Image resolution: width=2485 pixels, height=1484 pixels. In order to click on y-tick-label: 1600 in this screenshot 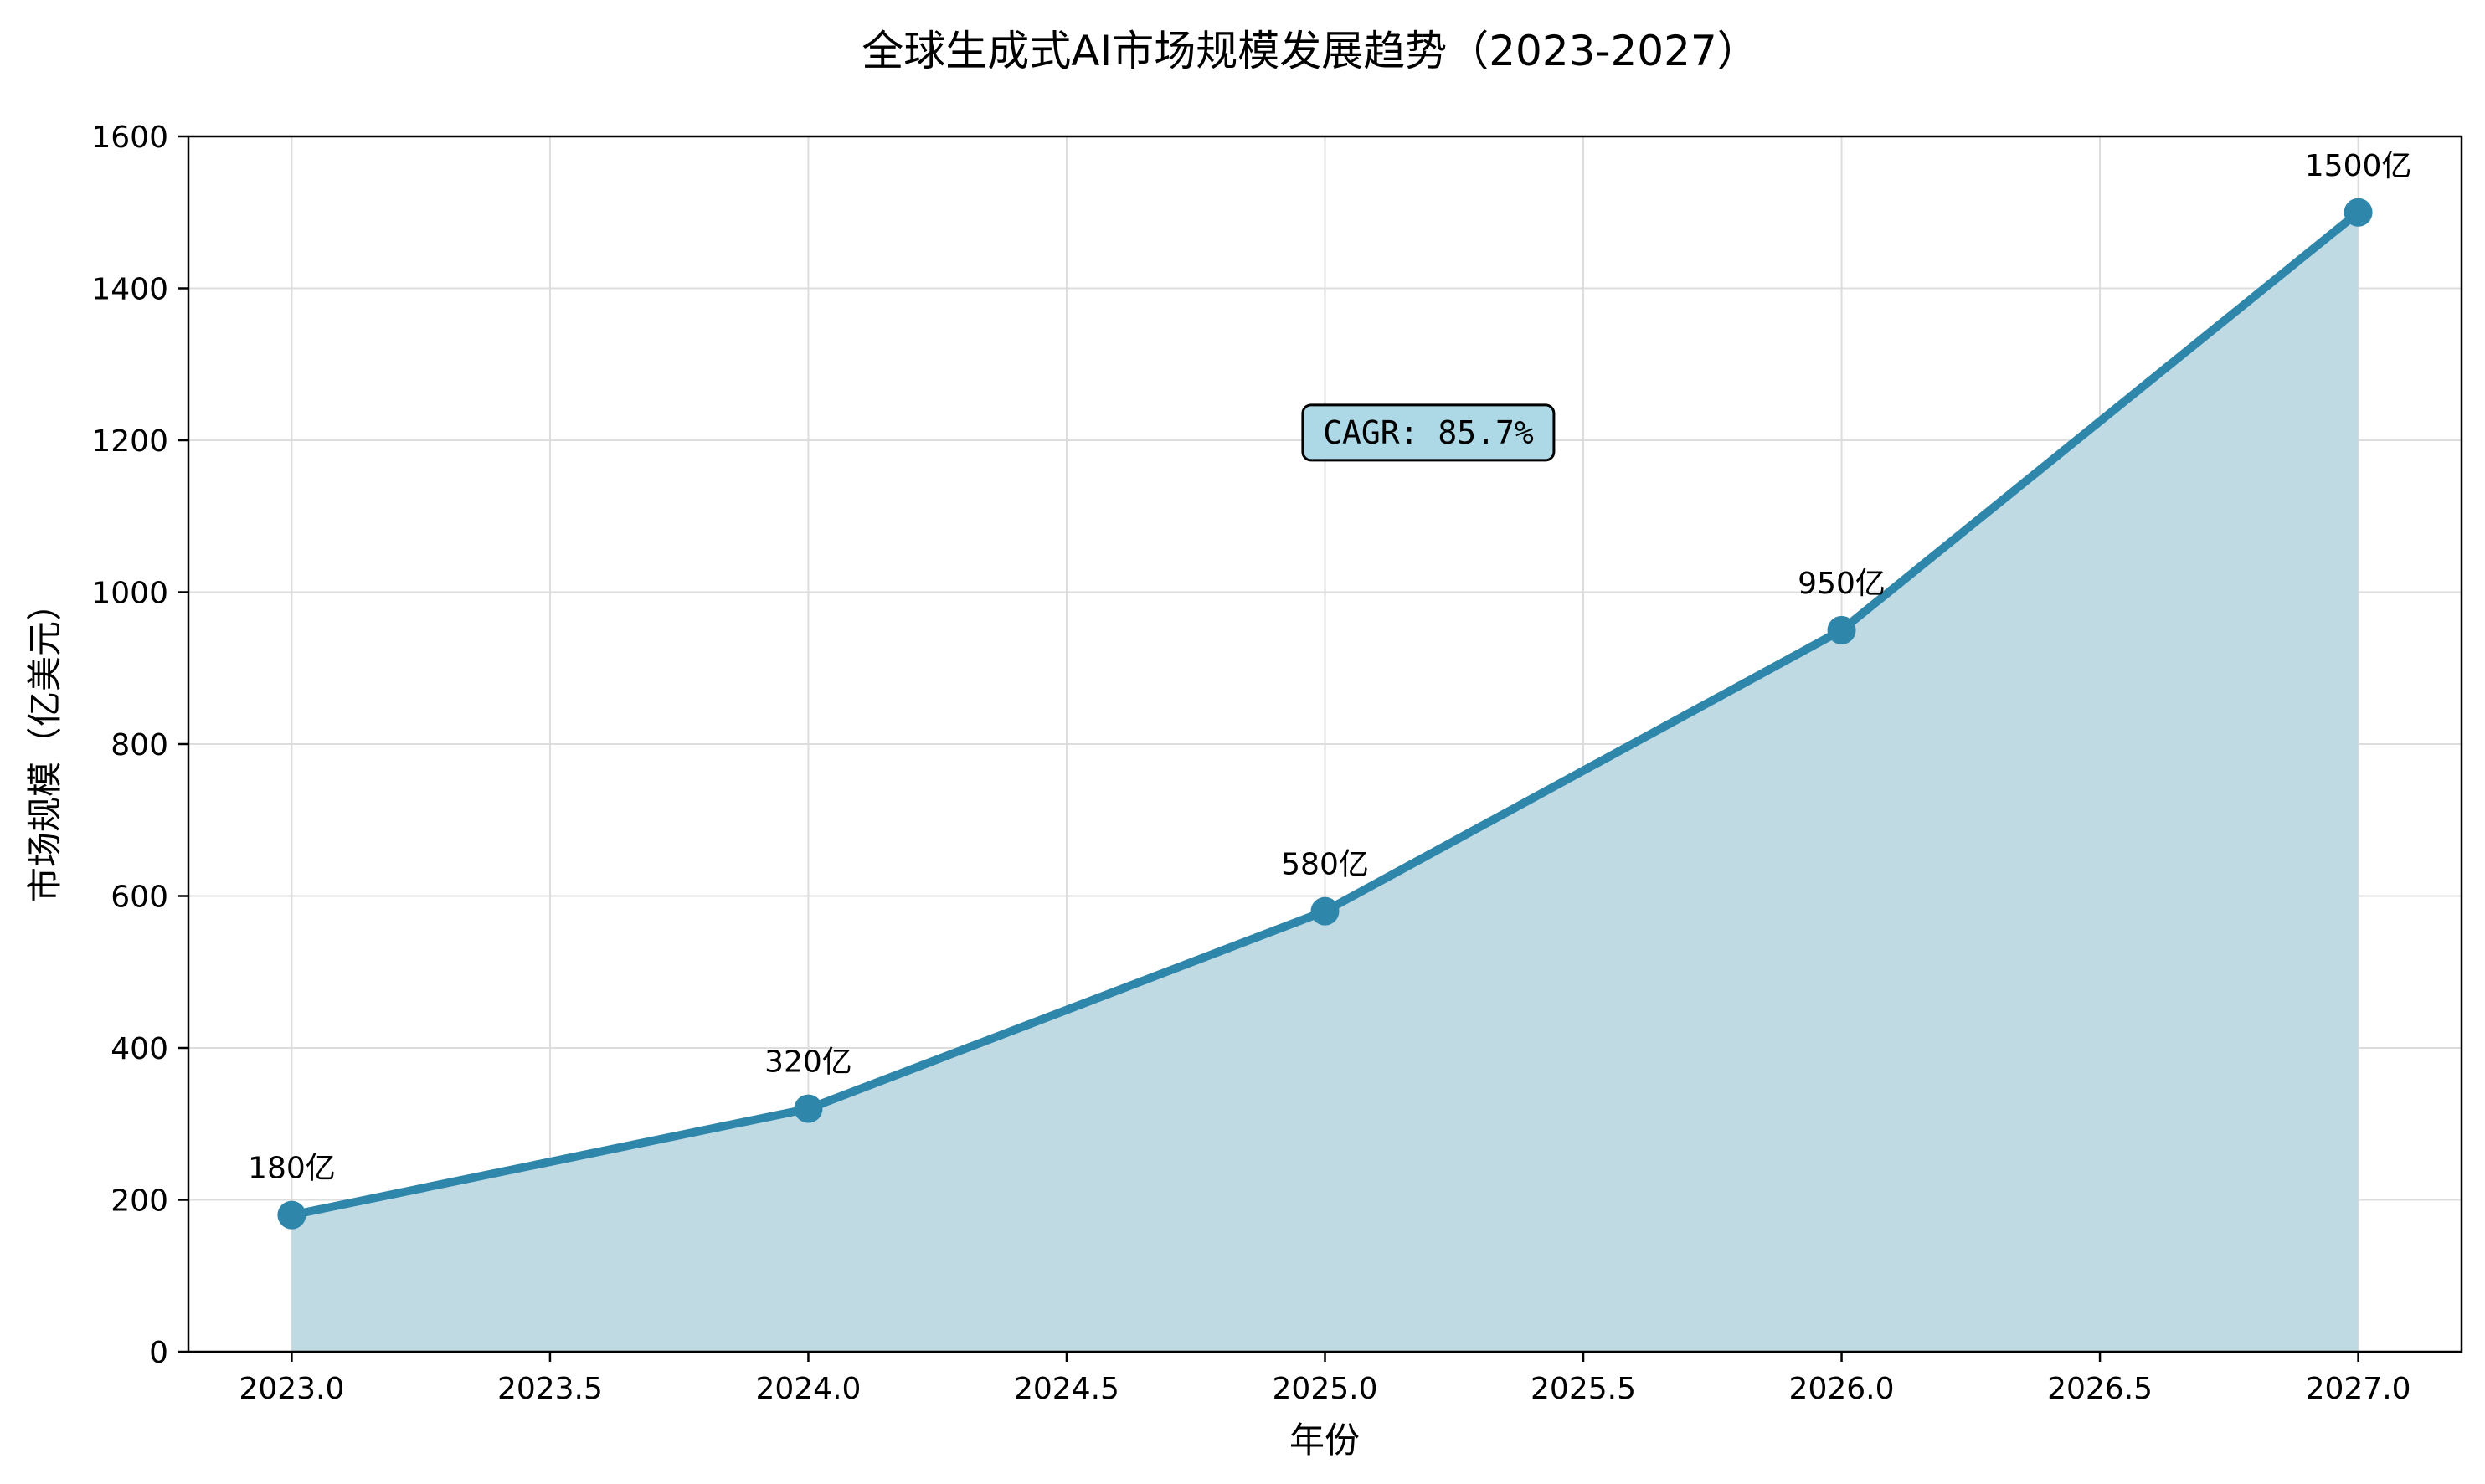, I will do `click(129, 138)`.